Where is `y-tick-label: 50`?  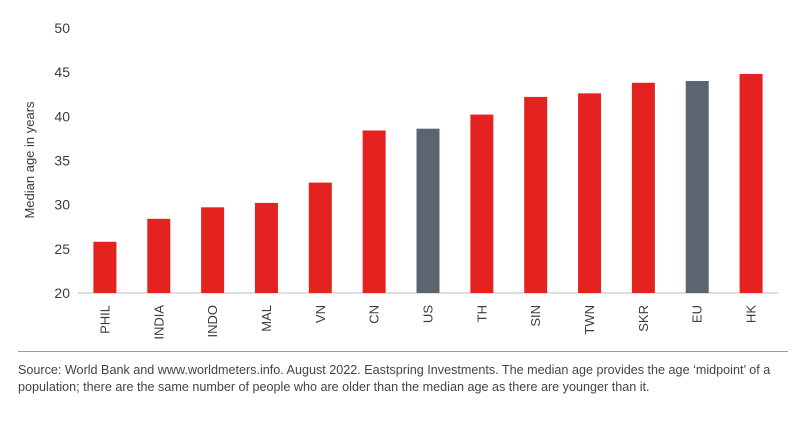 y-tick-label: 50 is located at coordinates (62, 28).